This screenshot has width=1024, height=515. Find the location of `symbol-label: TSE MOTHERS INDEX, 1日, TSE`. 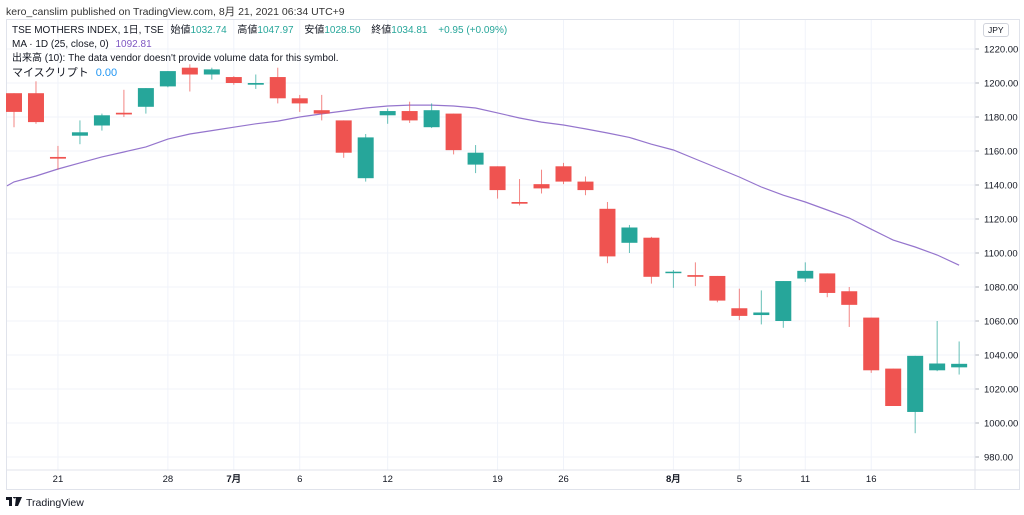

symbol-label: TSE MOTHERS INDEX, 1日, TSE is located at coordinates (88, 30).